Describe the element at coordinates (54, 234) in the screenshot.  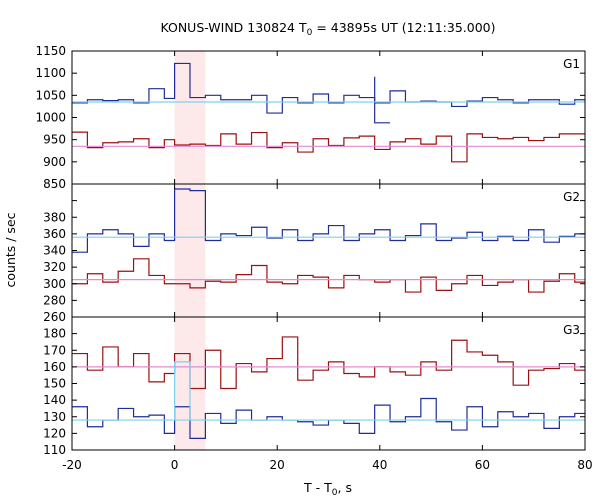
I see `y-tick-label: 360` at that location.